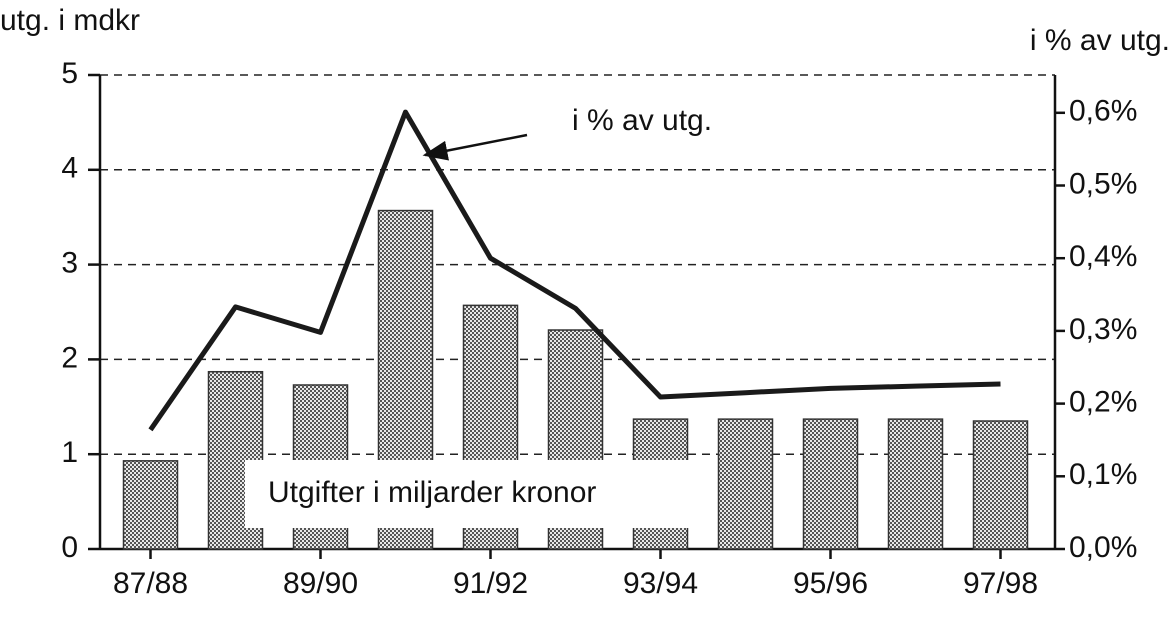 The image size is (1176, 623). What do you see at coordinates (432, 492) in the screenshot?
I see `bar-annotation: Utgifter i miljarder kronor` at bounding box center [432, 492].